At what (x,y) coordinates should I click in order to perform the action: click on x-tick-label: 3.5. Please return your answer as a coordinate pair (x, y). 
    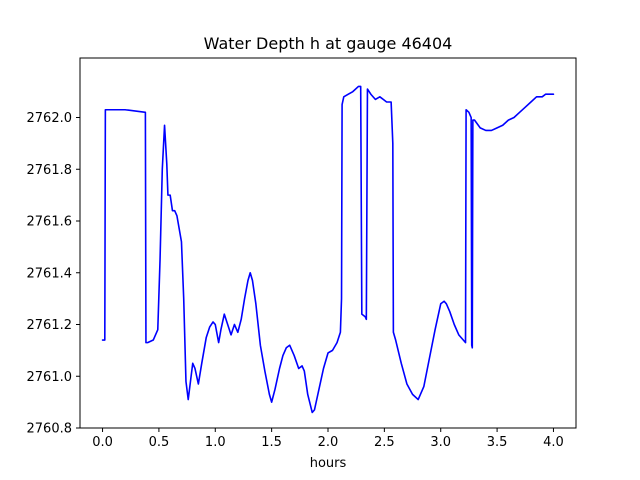
    Looking at the image, I should click on (497, 442).